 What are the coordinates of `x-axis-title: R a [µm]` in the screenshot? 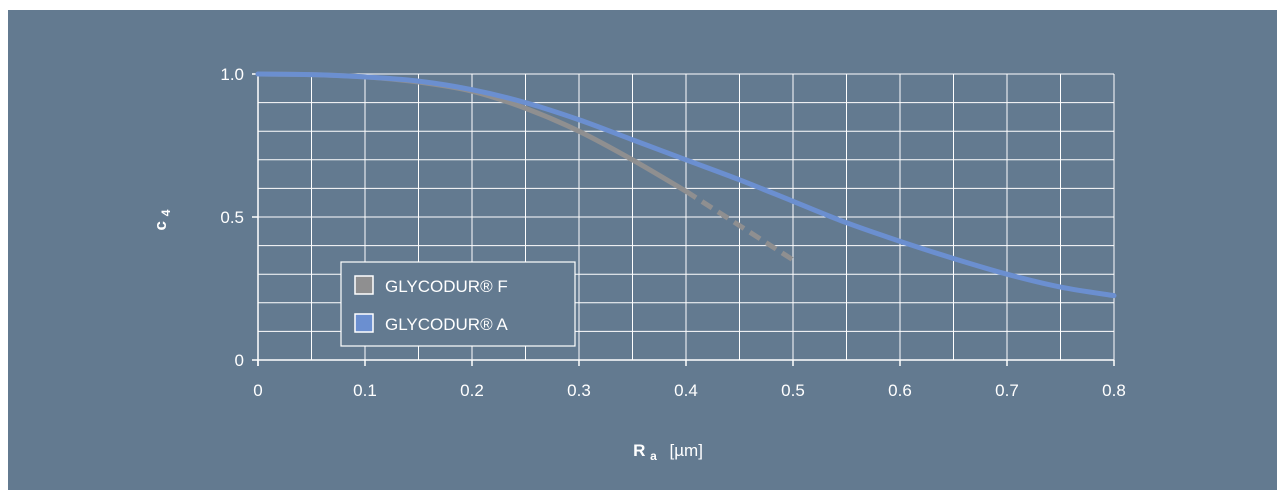 It's located at (668, 452).